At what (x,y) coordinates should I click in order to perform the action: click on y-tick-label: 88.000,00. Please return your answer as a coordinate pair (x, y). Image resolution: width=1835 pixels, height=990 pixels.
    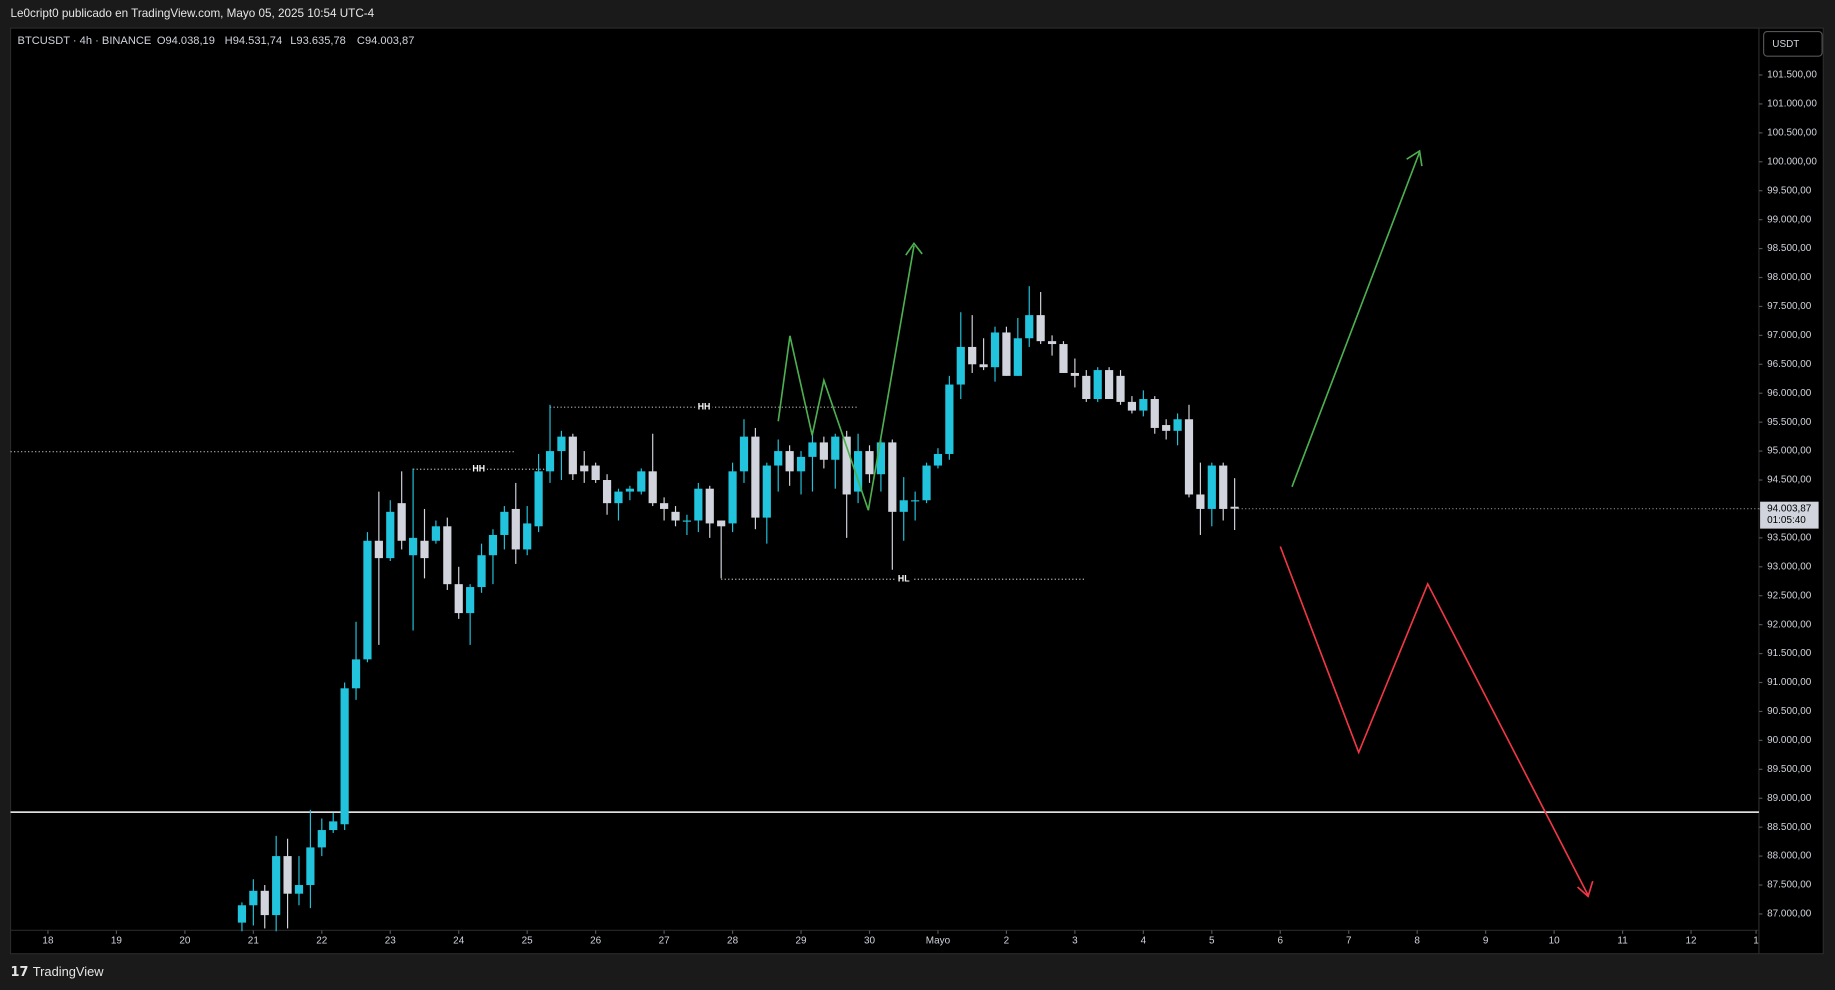
    Looking at the image, I should click on (1789, 856).